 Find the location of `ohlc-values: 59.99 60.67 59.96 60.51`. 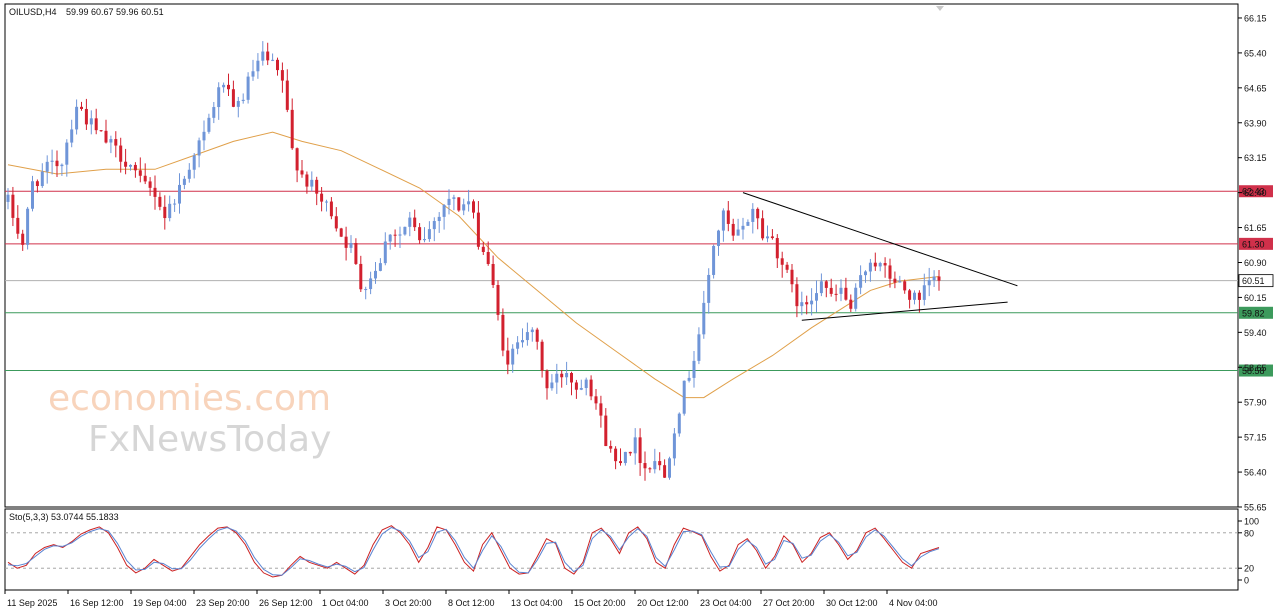

ohlc-values: 59.99 60.67 59.96 60.51 is located at coordinates (115, 12).